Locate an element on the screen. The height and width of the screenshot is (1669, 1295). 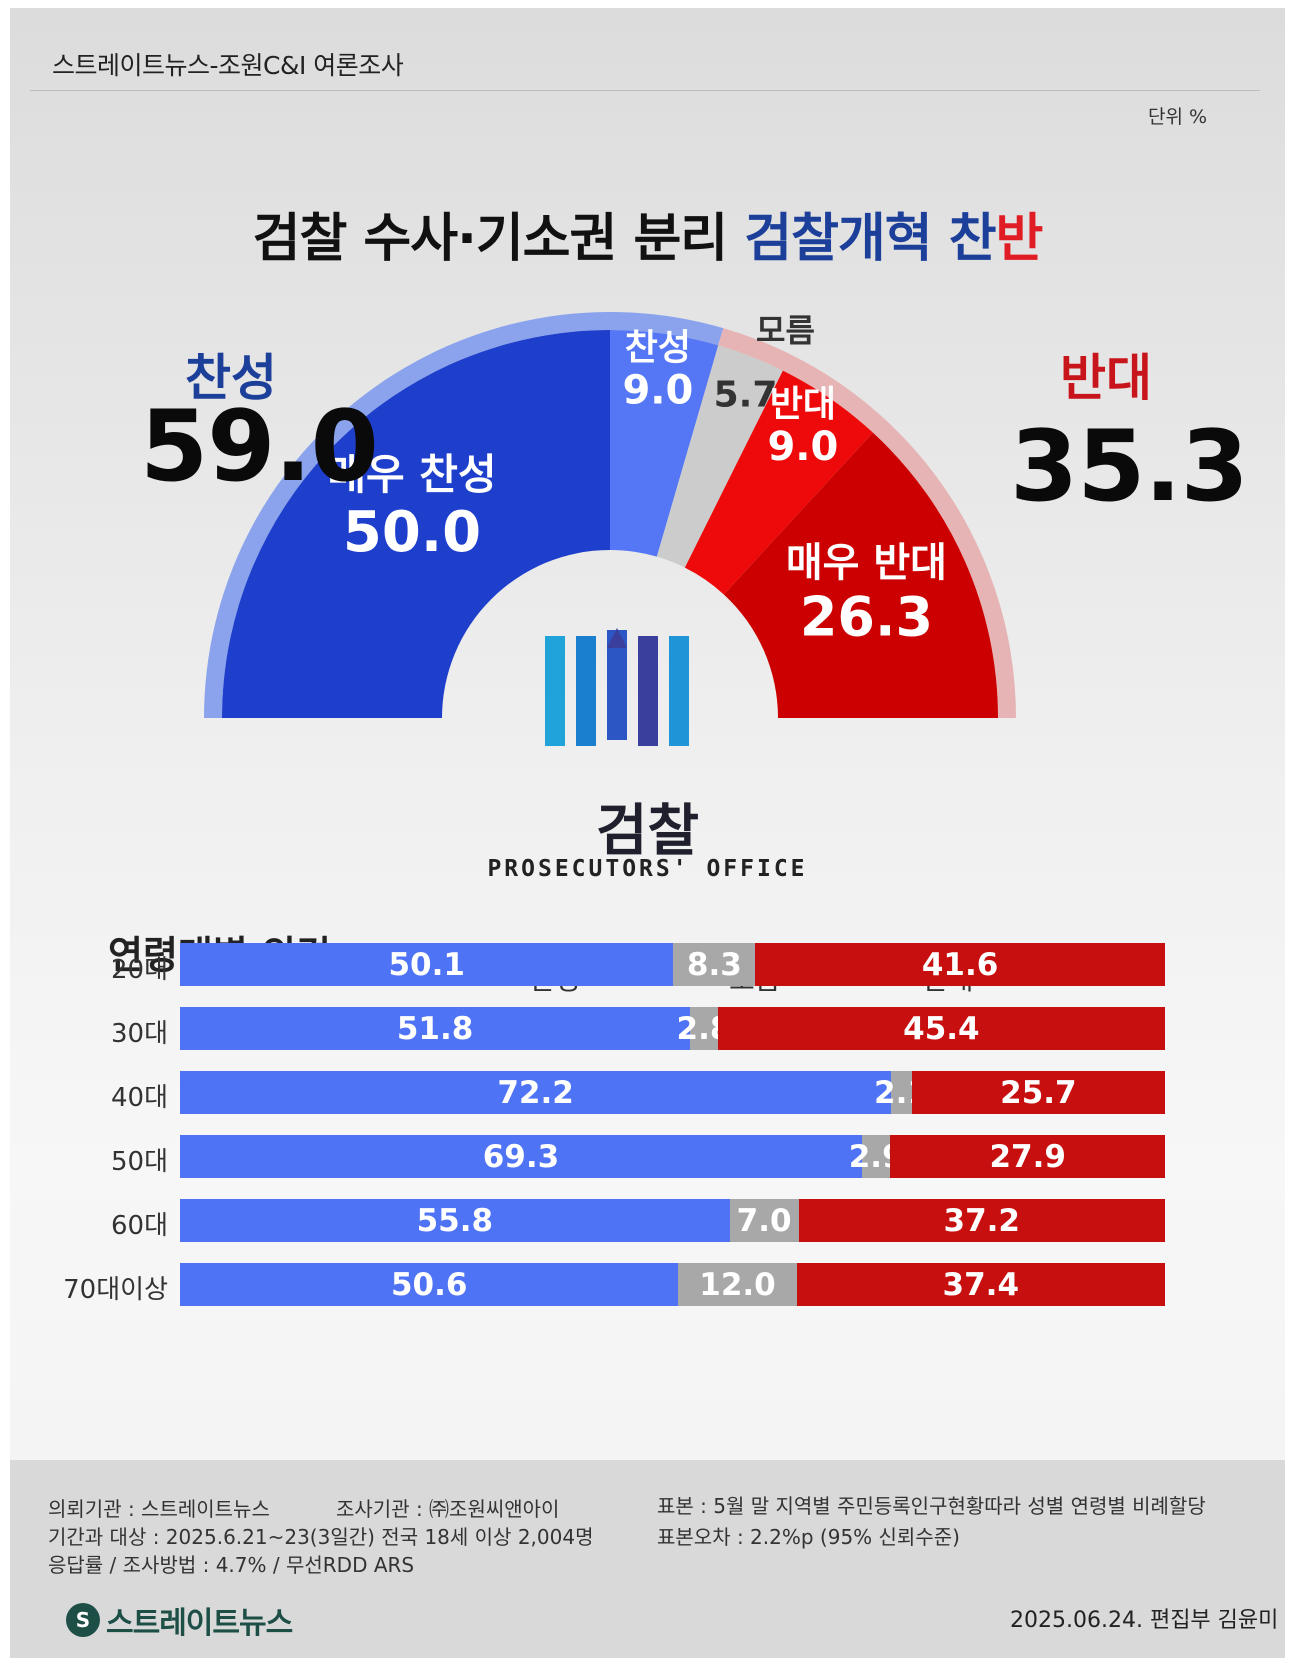
prosecutors-logo-english: PROSECUTORS' OFFICE is located at coordinates (647, 869).